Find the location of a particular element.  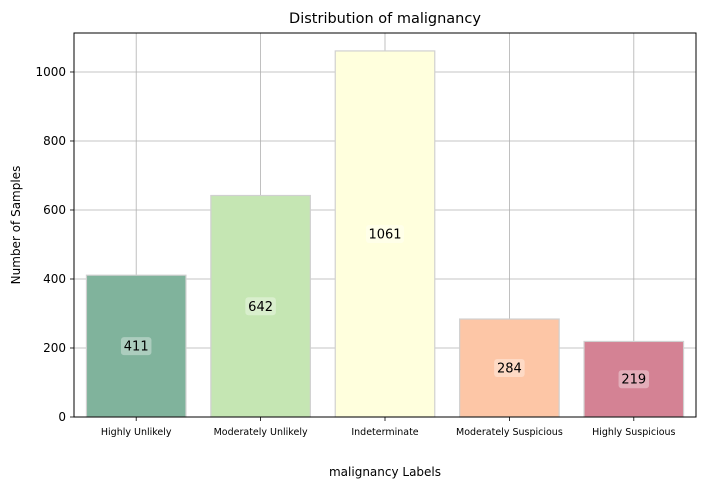

chart-title: Distribution of malignancy is located at coordinates (385, 19).